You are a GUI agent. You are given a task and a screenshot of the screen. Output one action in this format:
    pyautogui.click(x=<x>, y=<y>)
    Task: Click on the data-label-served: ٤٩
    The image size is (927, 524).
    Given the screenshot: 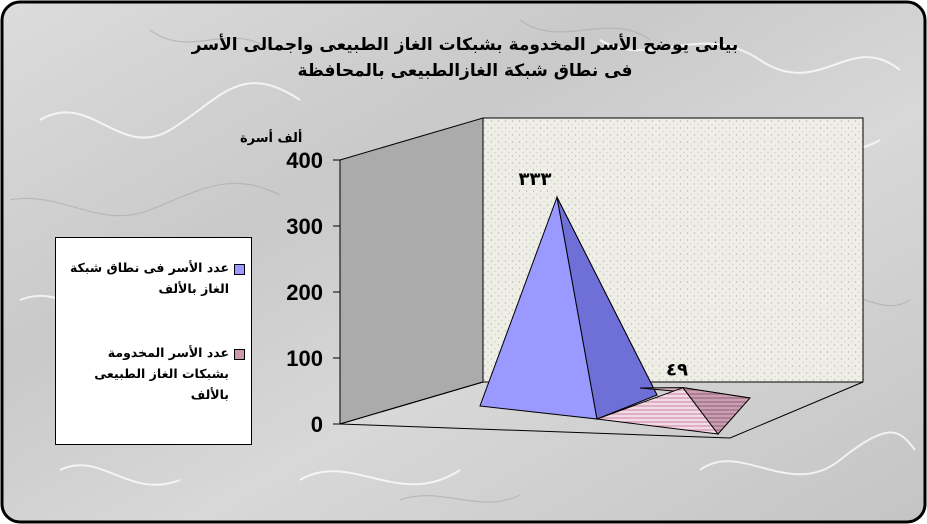 What is the action you would take?
    pyautogui.click(x=677, y=370)
    